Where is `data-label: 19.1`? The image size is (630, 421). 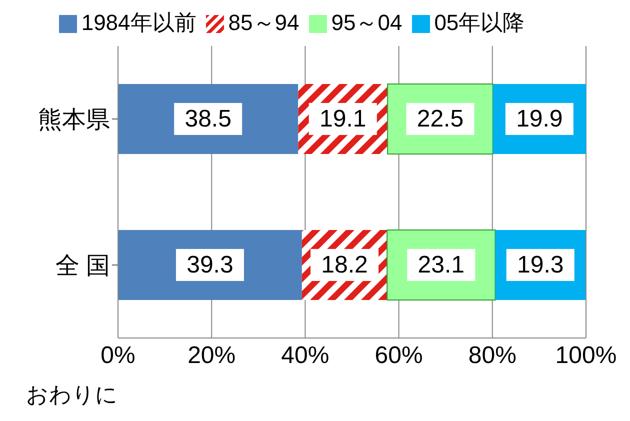
data-label: 19.1 is located at coordinates (343, 118).